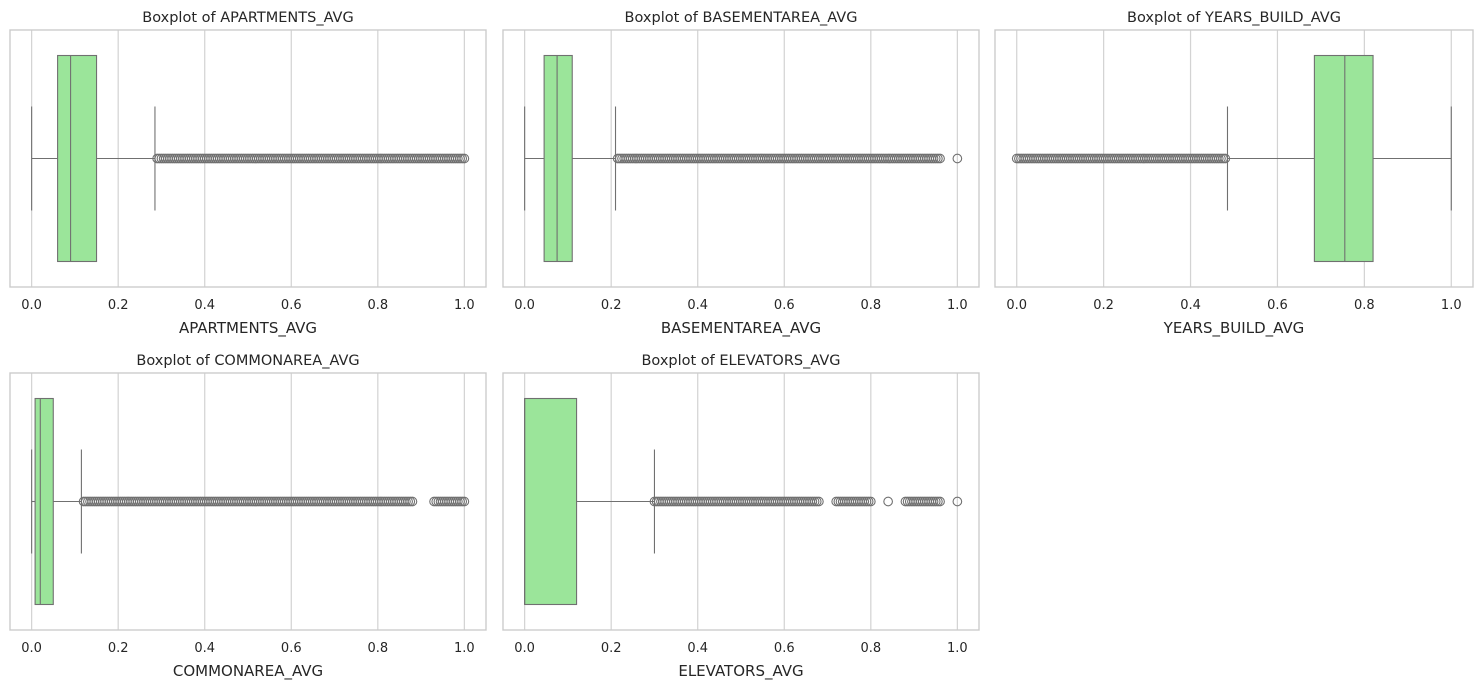  What do you see at coordinates (247, 361) in the screenshot?
I see `subplot-title: Boxplot of COMMONAREA_AVG` at bounding box center [247, 361].